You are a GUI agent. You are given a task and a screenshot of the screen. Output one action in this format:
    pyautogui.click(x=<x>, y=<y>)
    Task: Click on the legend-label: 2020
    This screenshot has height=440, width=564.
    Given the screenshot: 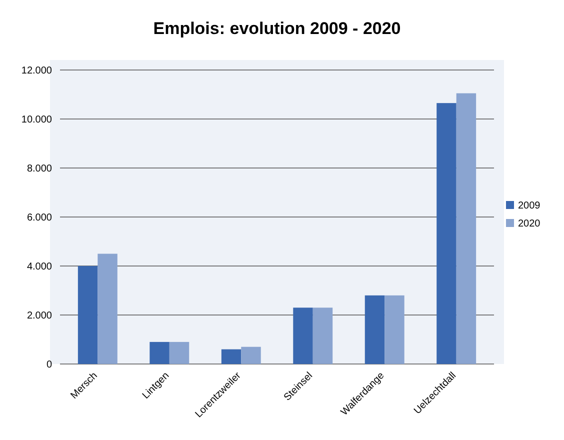 What is the action you would take?
    pyautogui.click(x=529, y=224)
    